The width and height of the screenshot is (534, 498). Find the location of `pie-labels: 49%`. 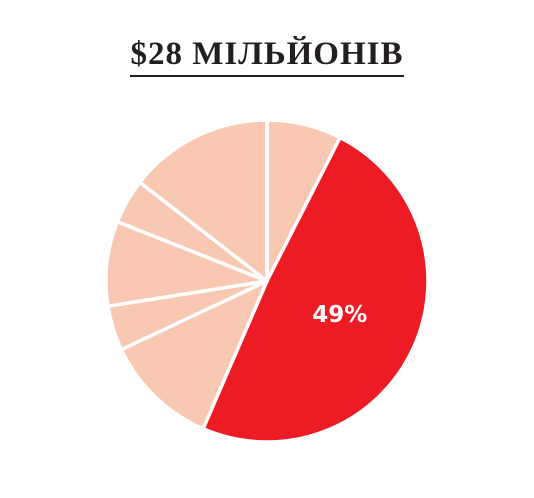

pie-labels: 49% is located at coordinates (339, 315).